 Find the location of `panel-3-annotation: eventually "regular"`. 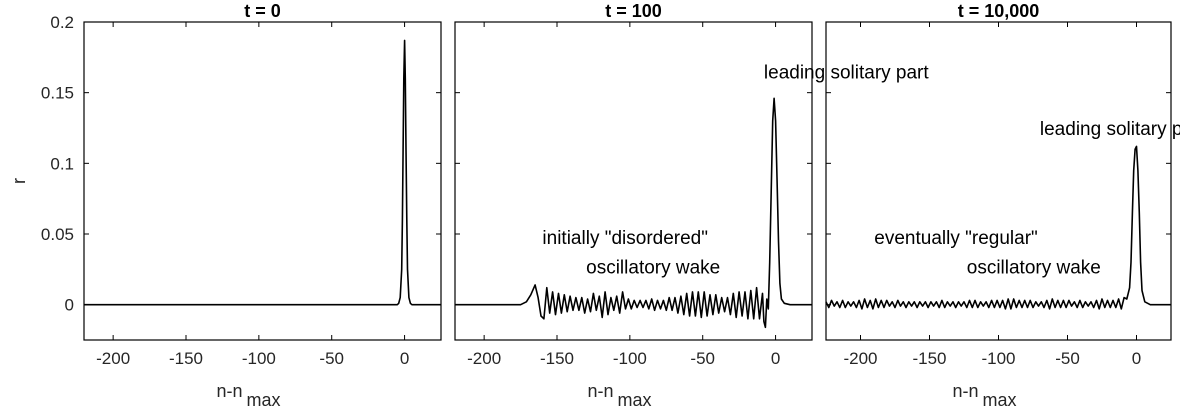

panel-3-annotation: eventually "regular" is located at coordinates (955, 238).